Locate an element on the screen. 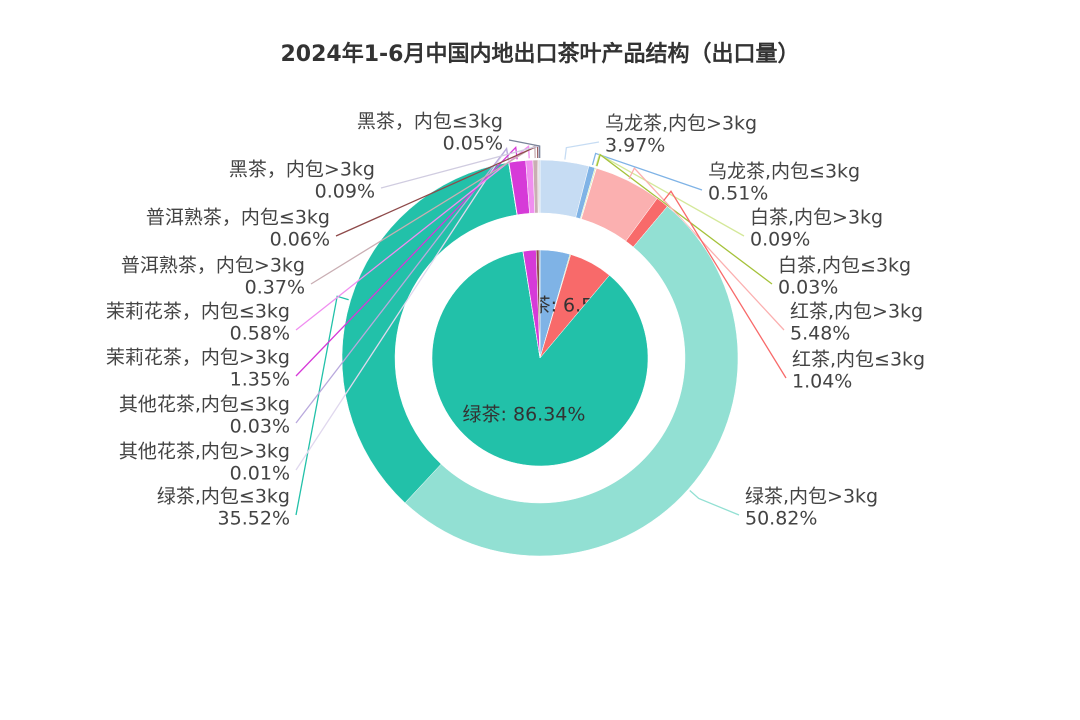 Image resolution: width=1080 pixels, height=720 pixels. segment-label: 白茶,内包≤3kg is located at coordinates (844, 266).